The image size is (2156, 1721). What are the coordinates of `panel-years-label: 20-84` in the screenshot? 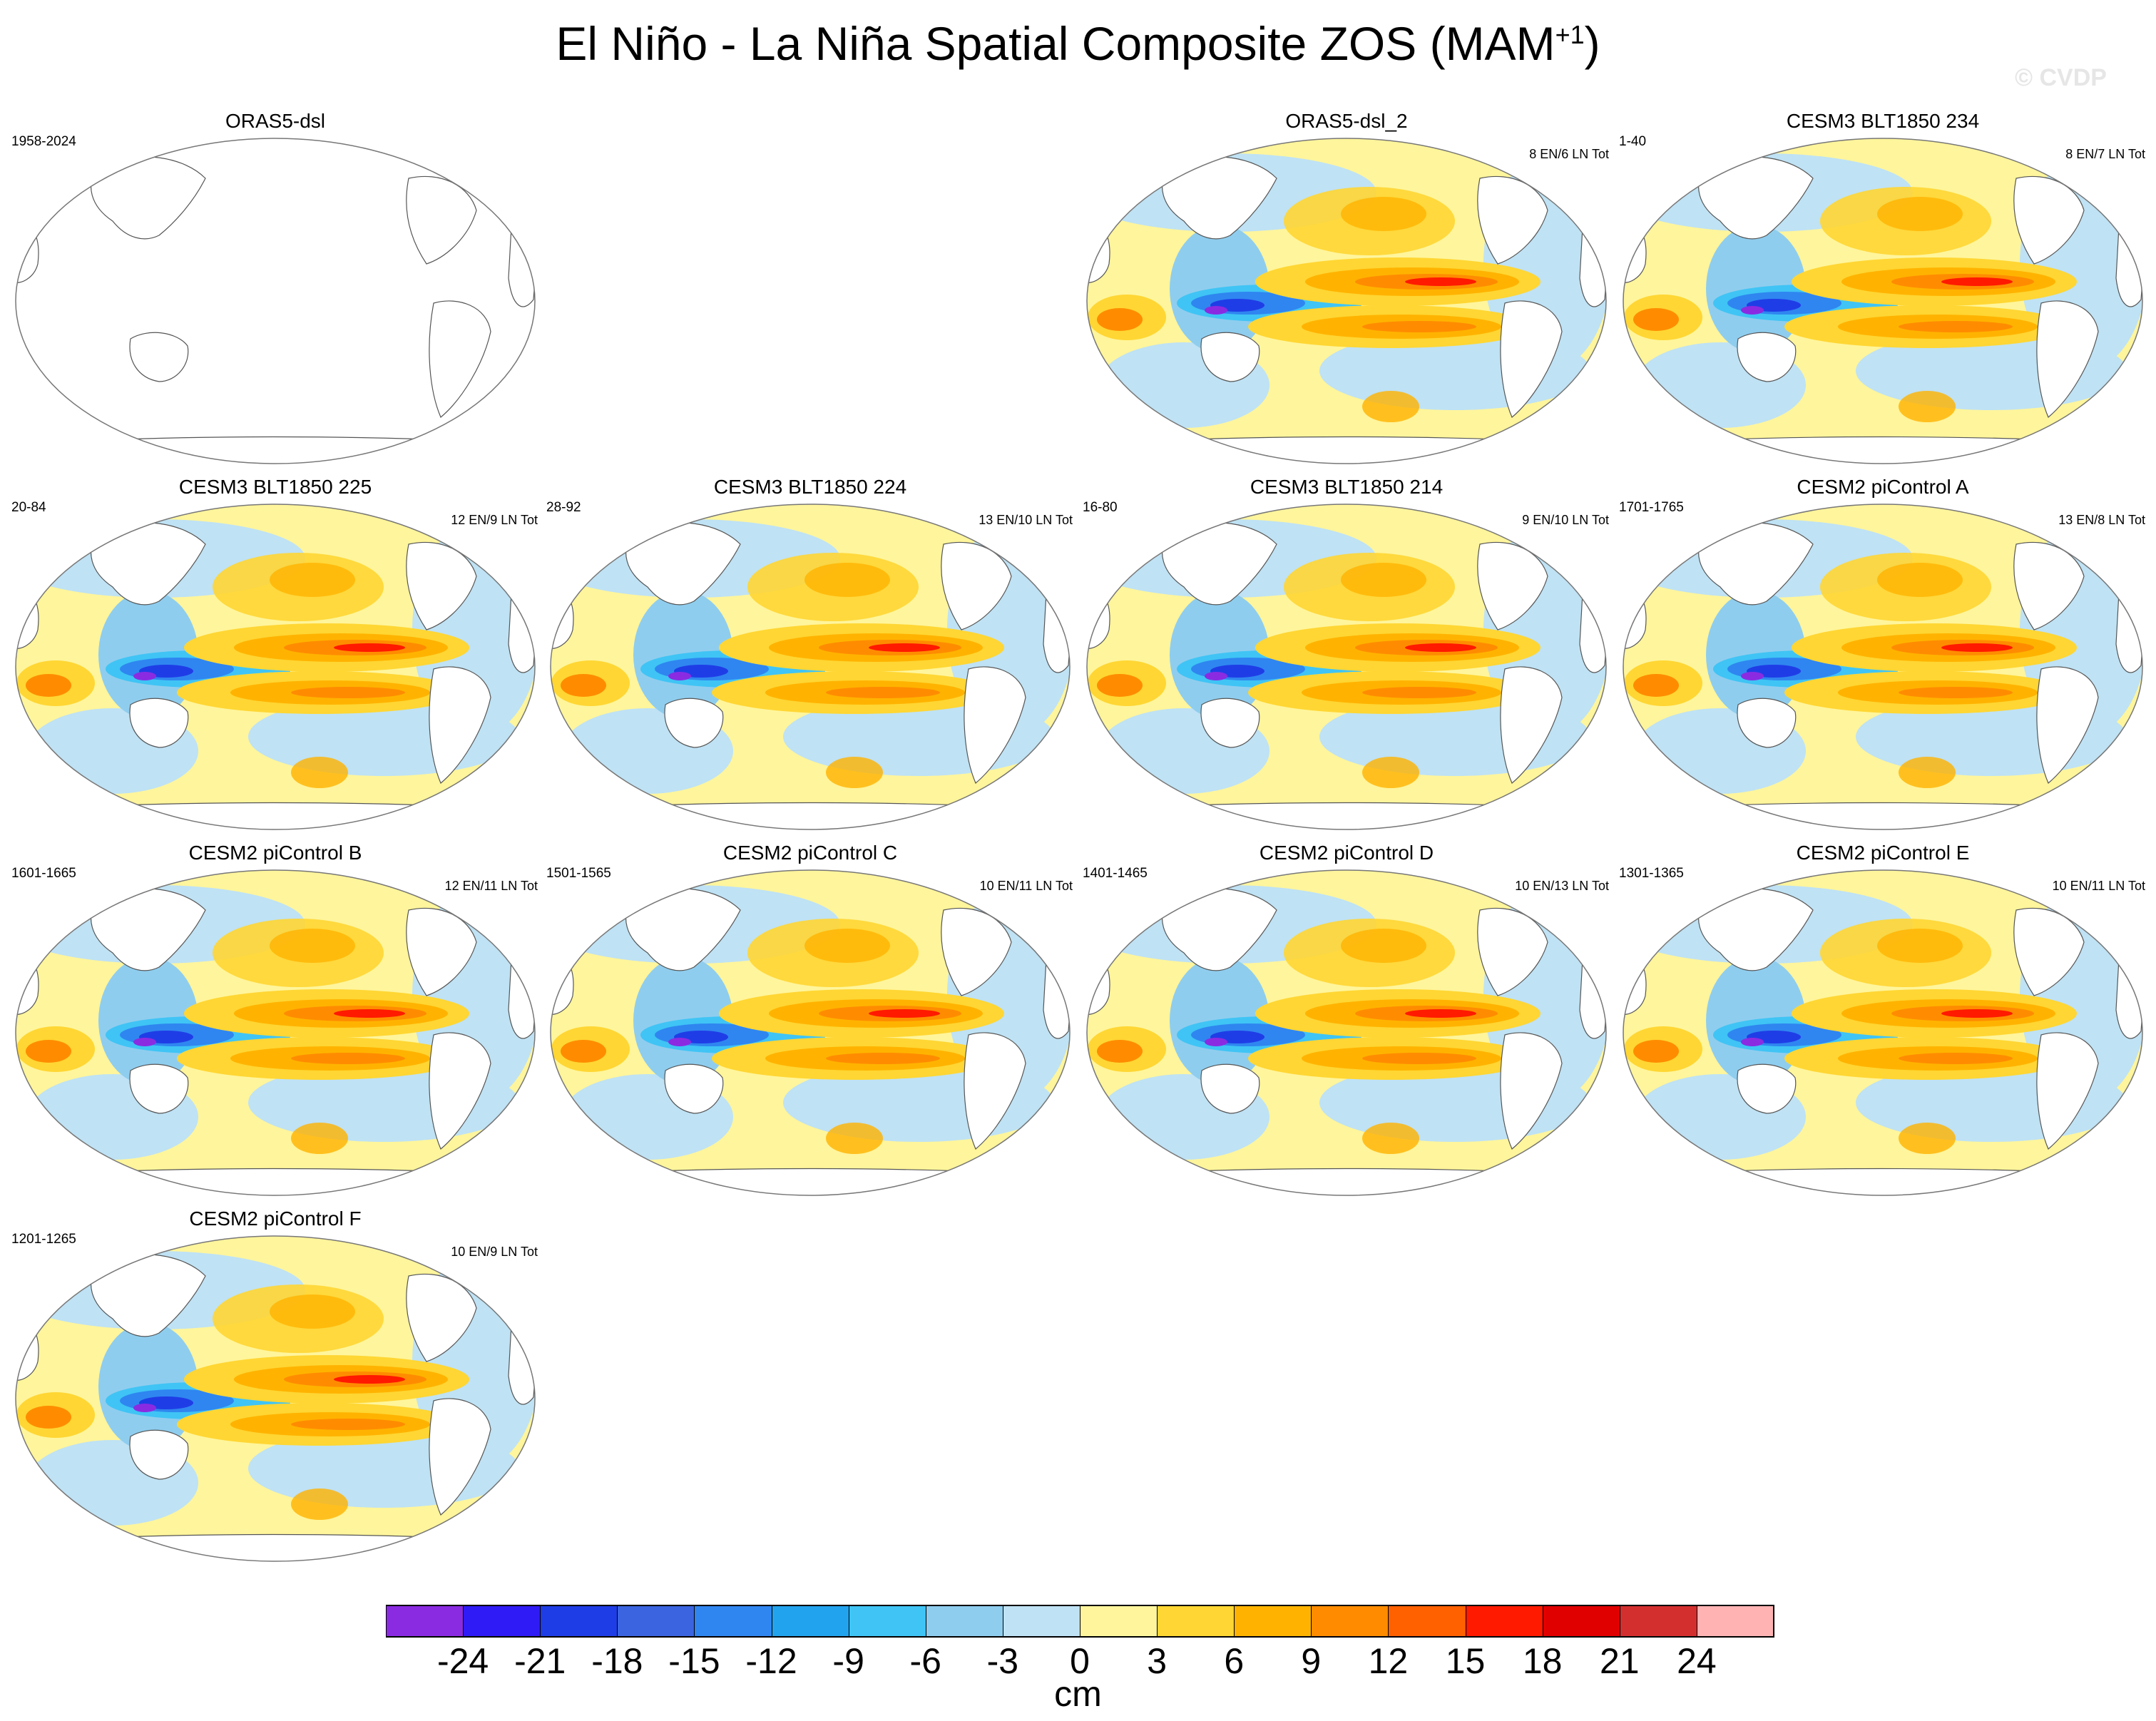 It's located at (28, 507).